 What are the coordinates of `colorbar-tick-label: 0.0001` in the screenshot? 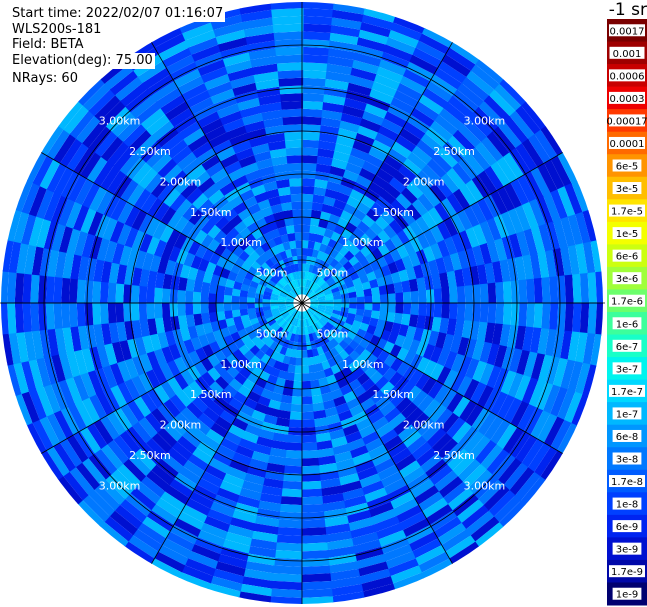 It's located at (627, 144).